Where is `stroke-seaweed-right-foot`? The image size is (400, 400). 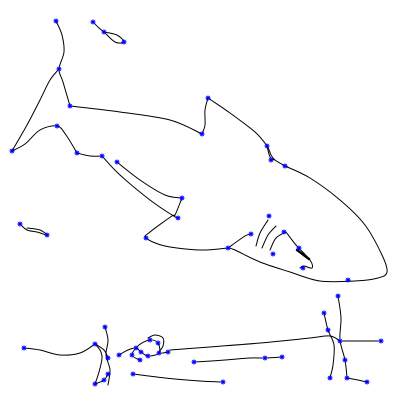
stroke-seaweed-right-foot is located at coordinates (357, 380).